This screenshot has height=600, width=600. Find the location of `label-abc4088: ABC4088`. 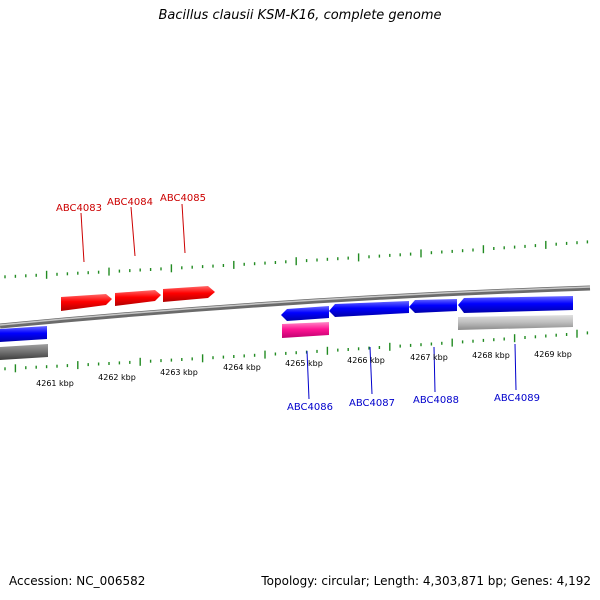

label-abc4088: ABC4088 is located at coordinates (436, 400).